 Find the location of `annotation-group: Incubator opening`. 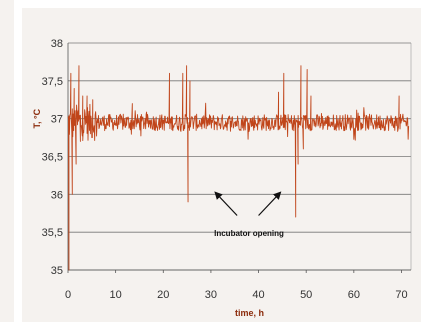

annotation-group: Incubator opening is located at coordinates (249, 214).